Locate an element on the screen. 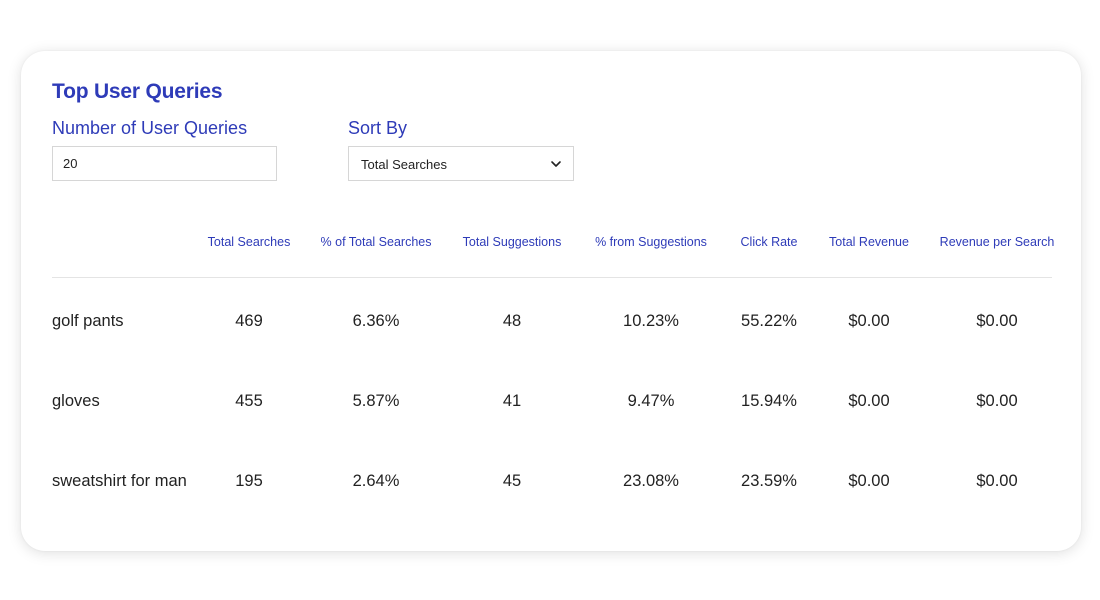  total-searches-cell: 195 is located at coordinates (249, 481).